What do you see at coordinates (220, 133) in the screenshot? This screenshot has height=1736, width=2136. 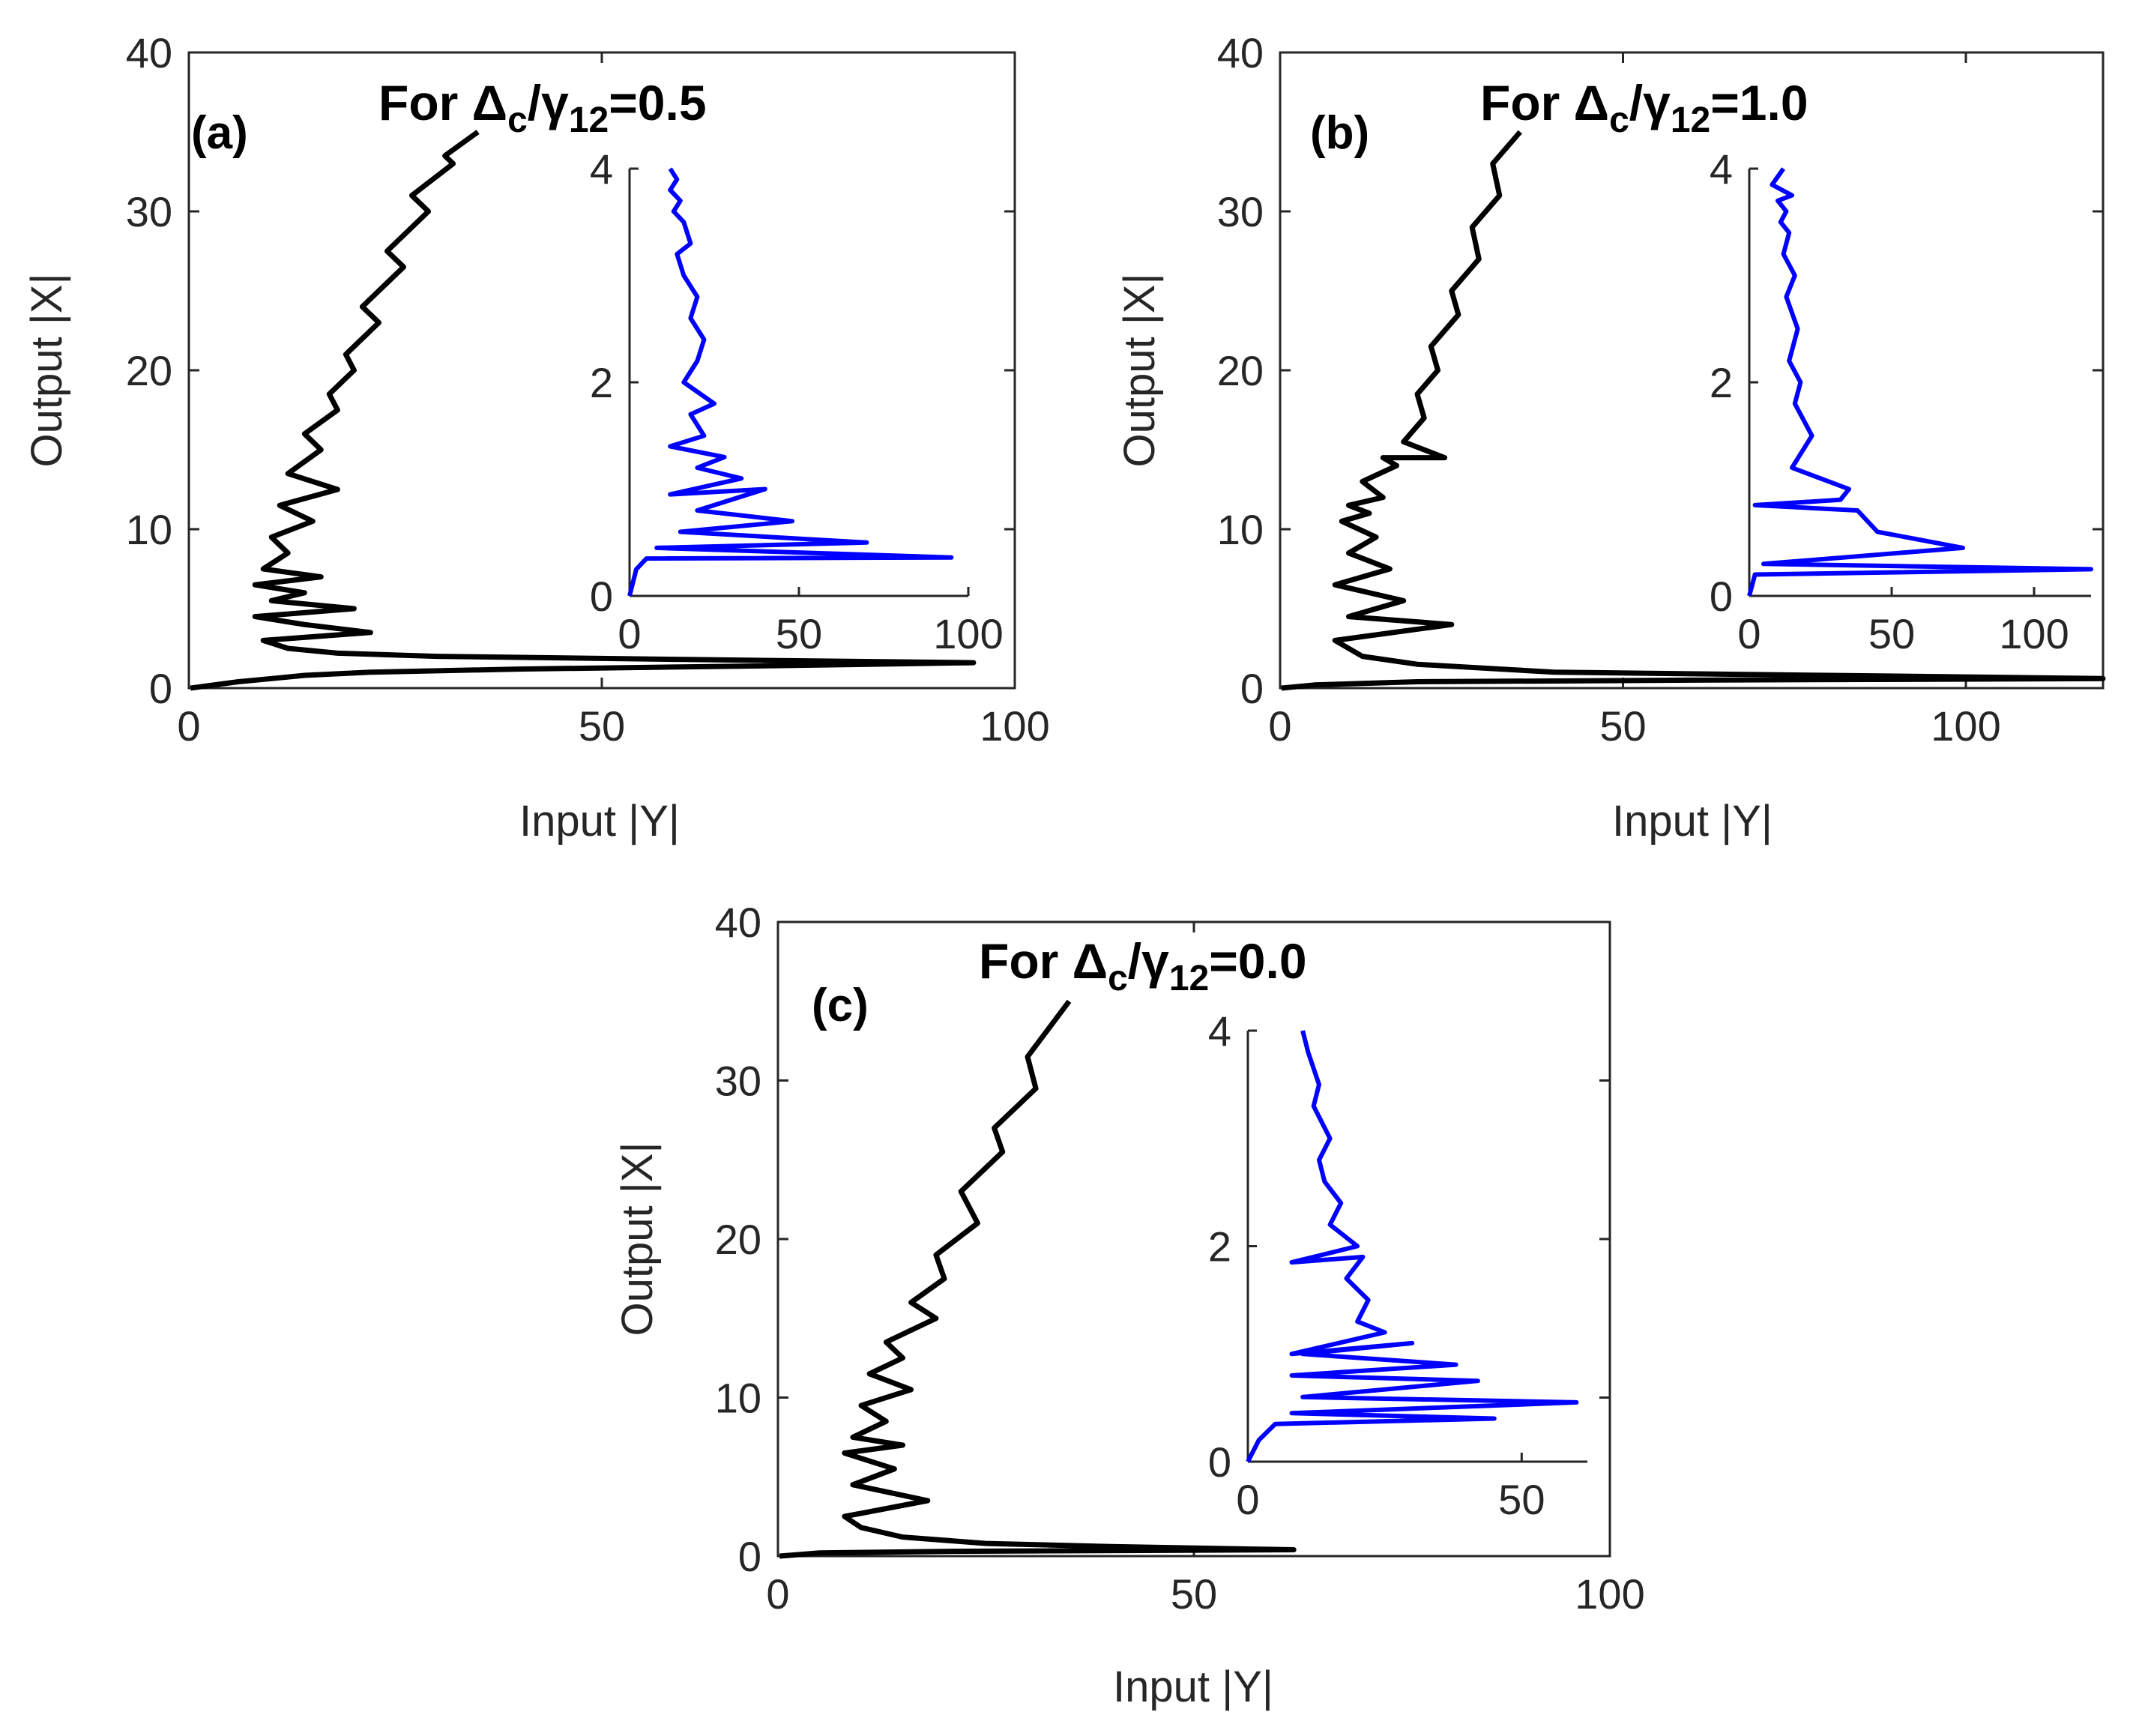 I see `panel-tag-a: (a)` at bounding box center [220, 133].